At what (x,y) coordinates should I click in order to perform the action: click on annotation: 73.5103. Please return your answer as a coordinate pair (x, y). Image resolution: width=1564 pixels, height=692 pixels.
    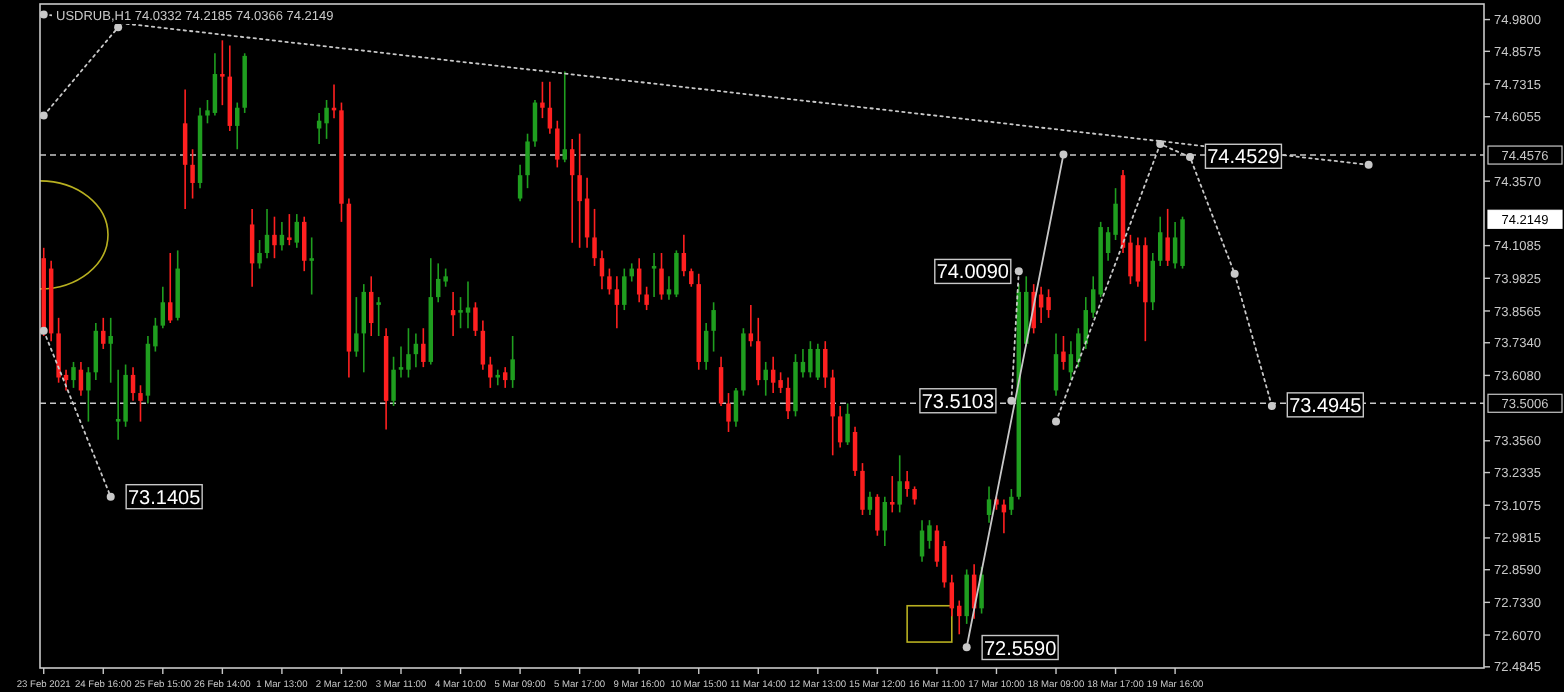
    Looking at the image, I should click on (958, 402).